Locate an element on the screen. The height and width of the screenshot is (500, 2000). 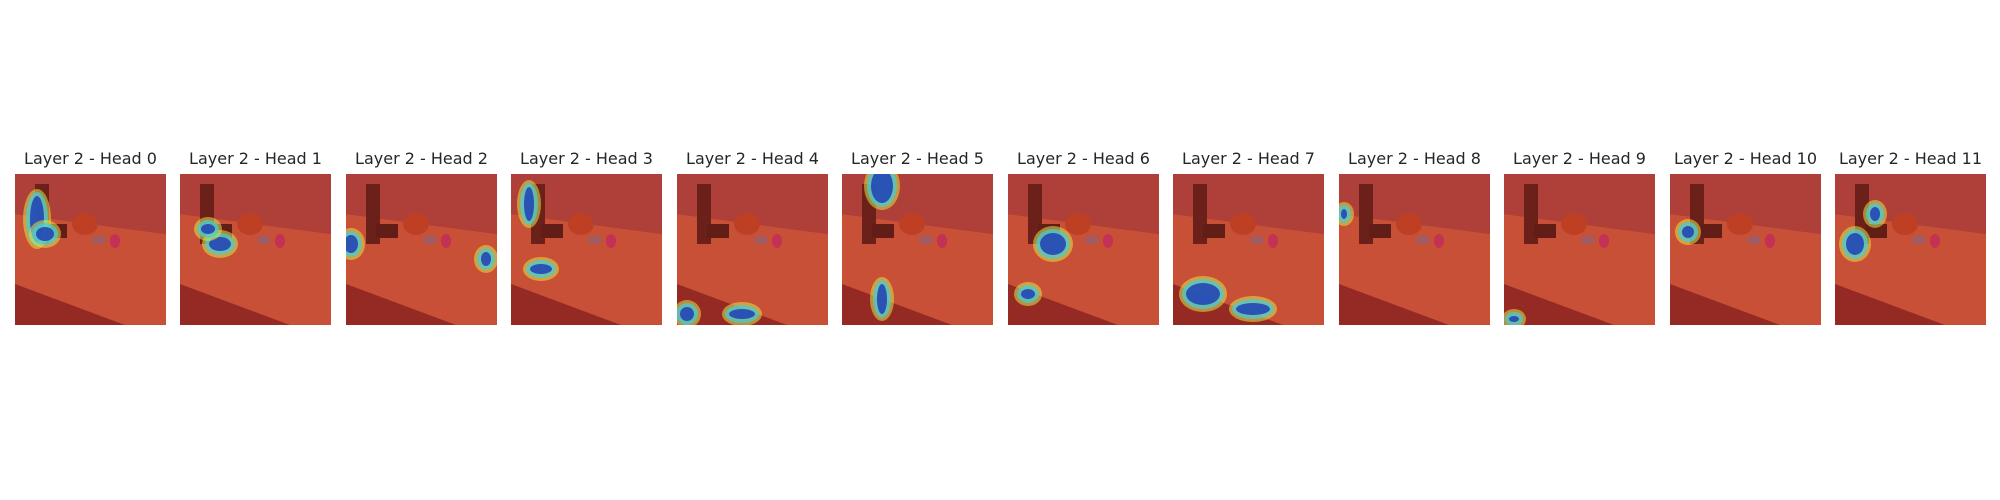
attention-panel-head-3: Layer 2 - Head 3 is located at coordinates (586, 236).